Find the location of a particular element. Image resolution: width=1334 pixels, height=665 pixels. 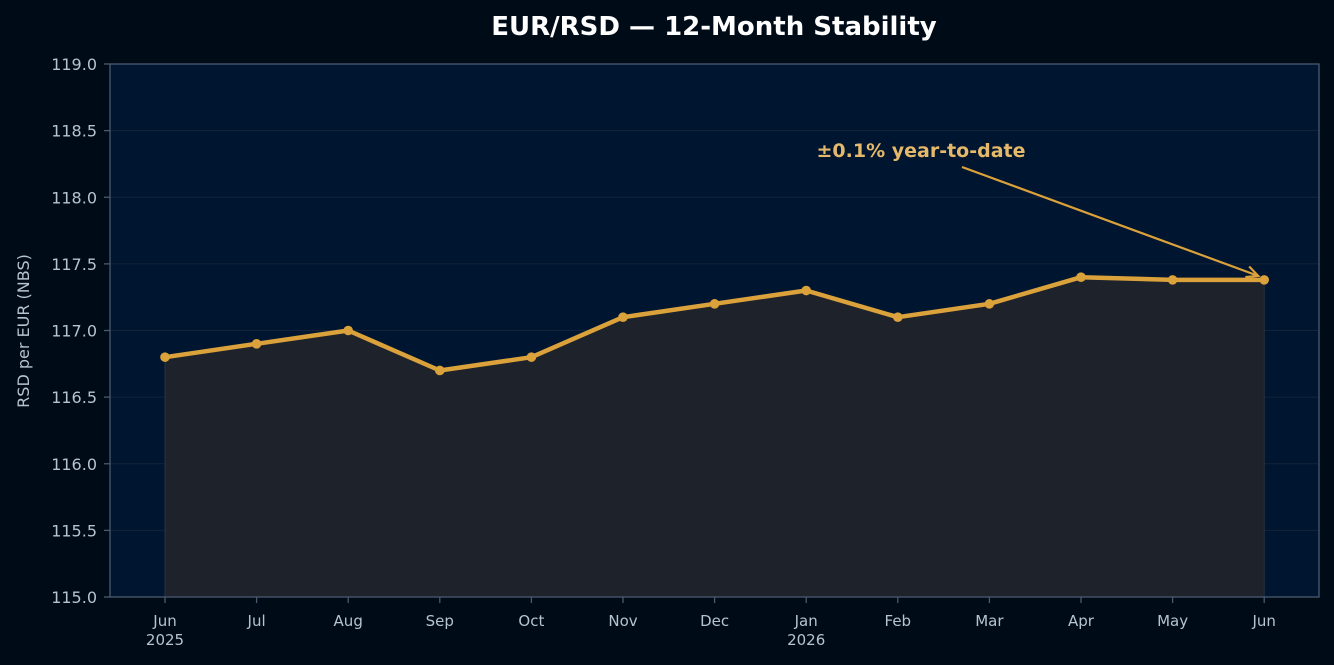

x-tick-label: May is located at coordinates (1172, 621).